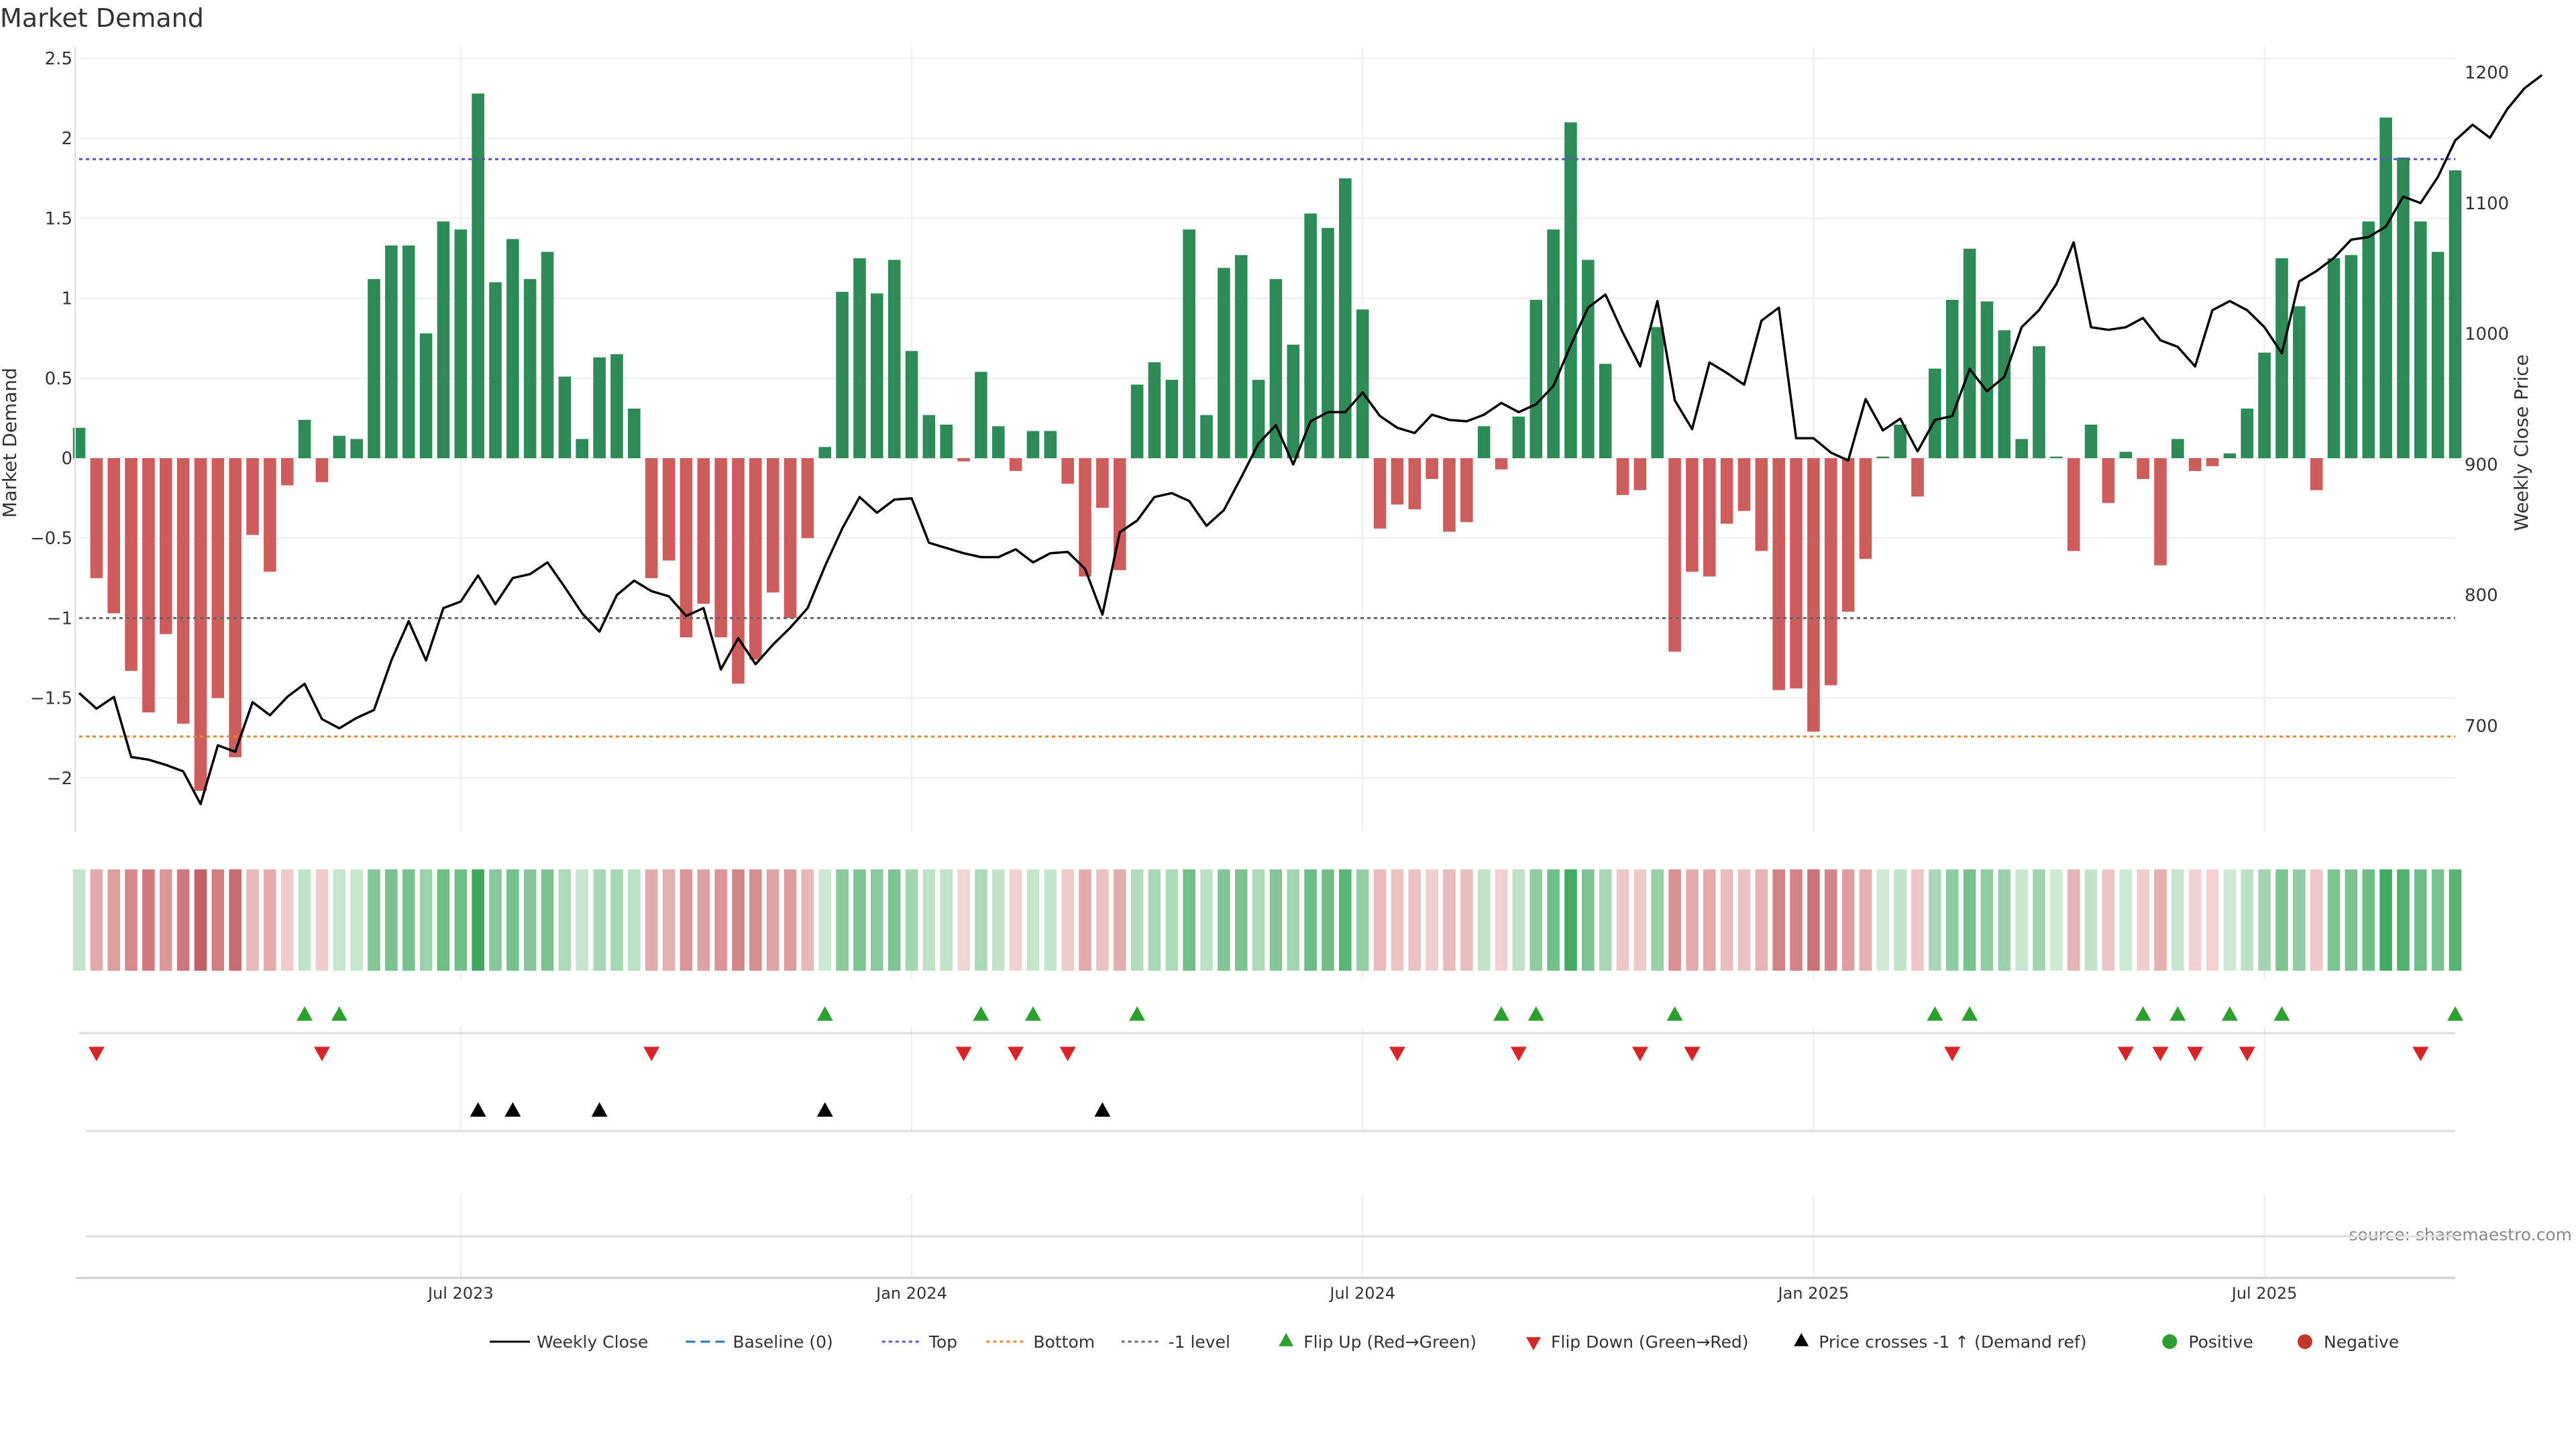 The image size is (2576, 1449). Describe the element at coordinates (10, 443) in the screenshot. I see `y-axis-label: Market Demand` at that location.